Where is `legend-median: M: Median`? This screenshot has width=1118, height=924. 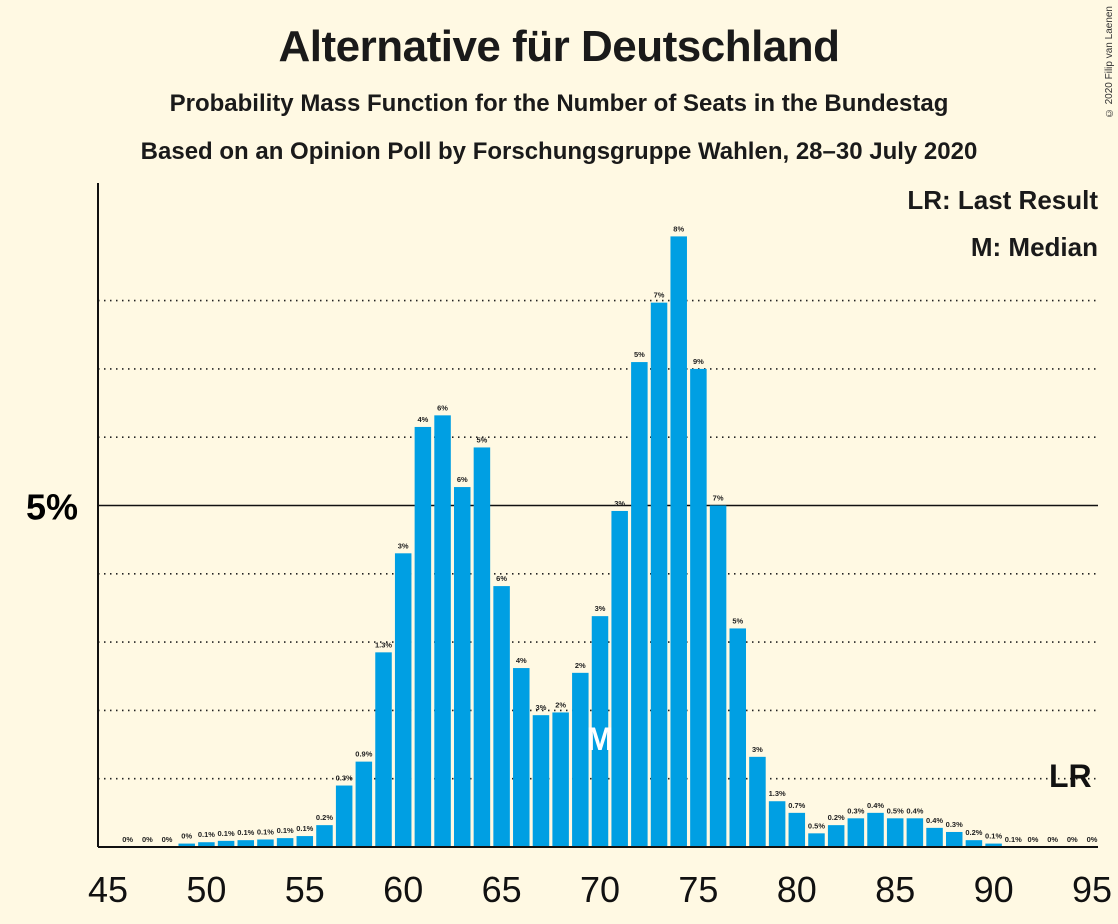
legend-median: M: Median is located at coordinates (1034, 247).